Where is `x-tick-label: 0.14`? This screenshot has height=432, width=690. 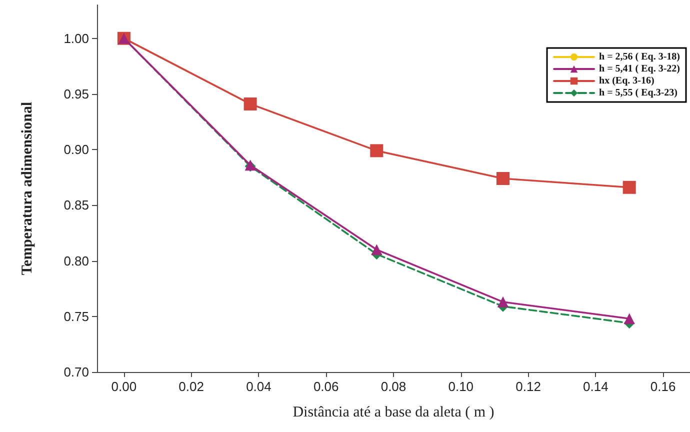 x-tick-label: 0.14 is located at coordinates (595, 386).